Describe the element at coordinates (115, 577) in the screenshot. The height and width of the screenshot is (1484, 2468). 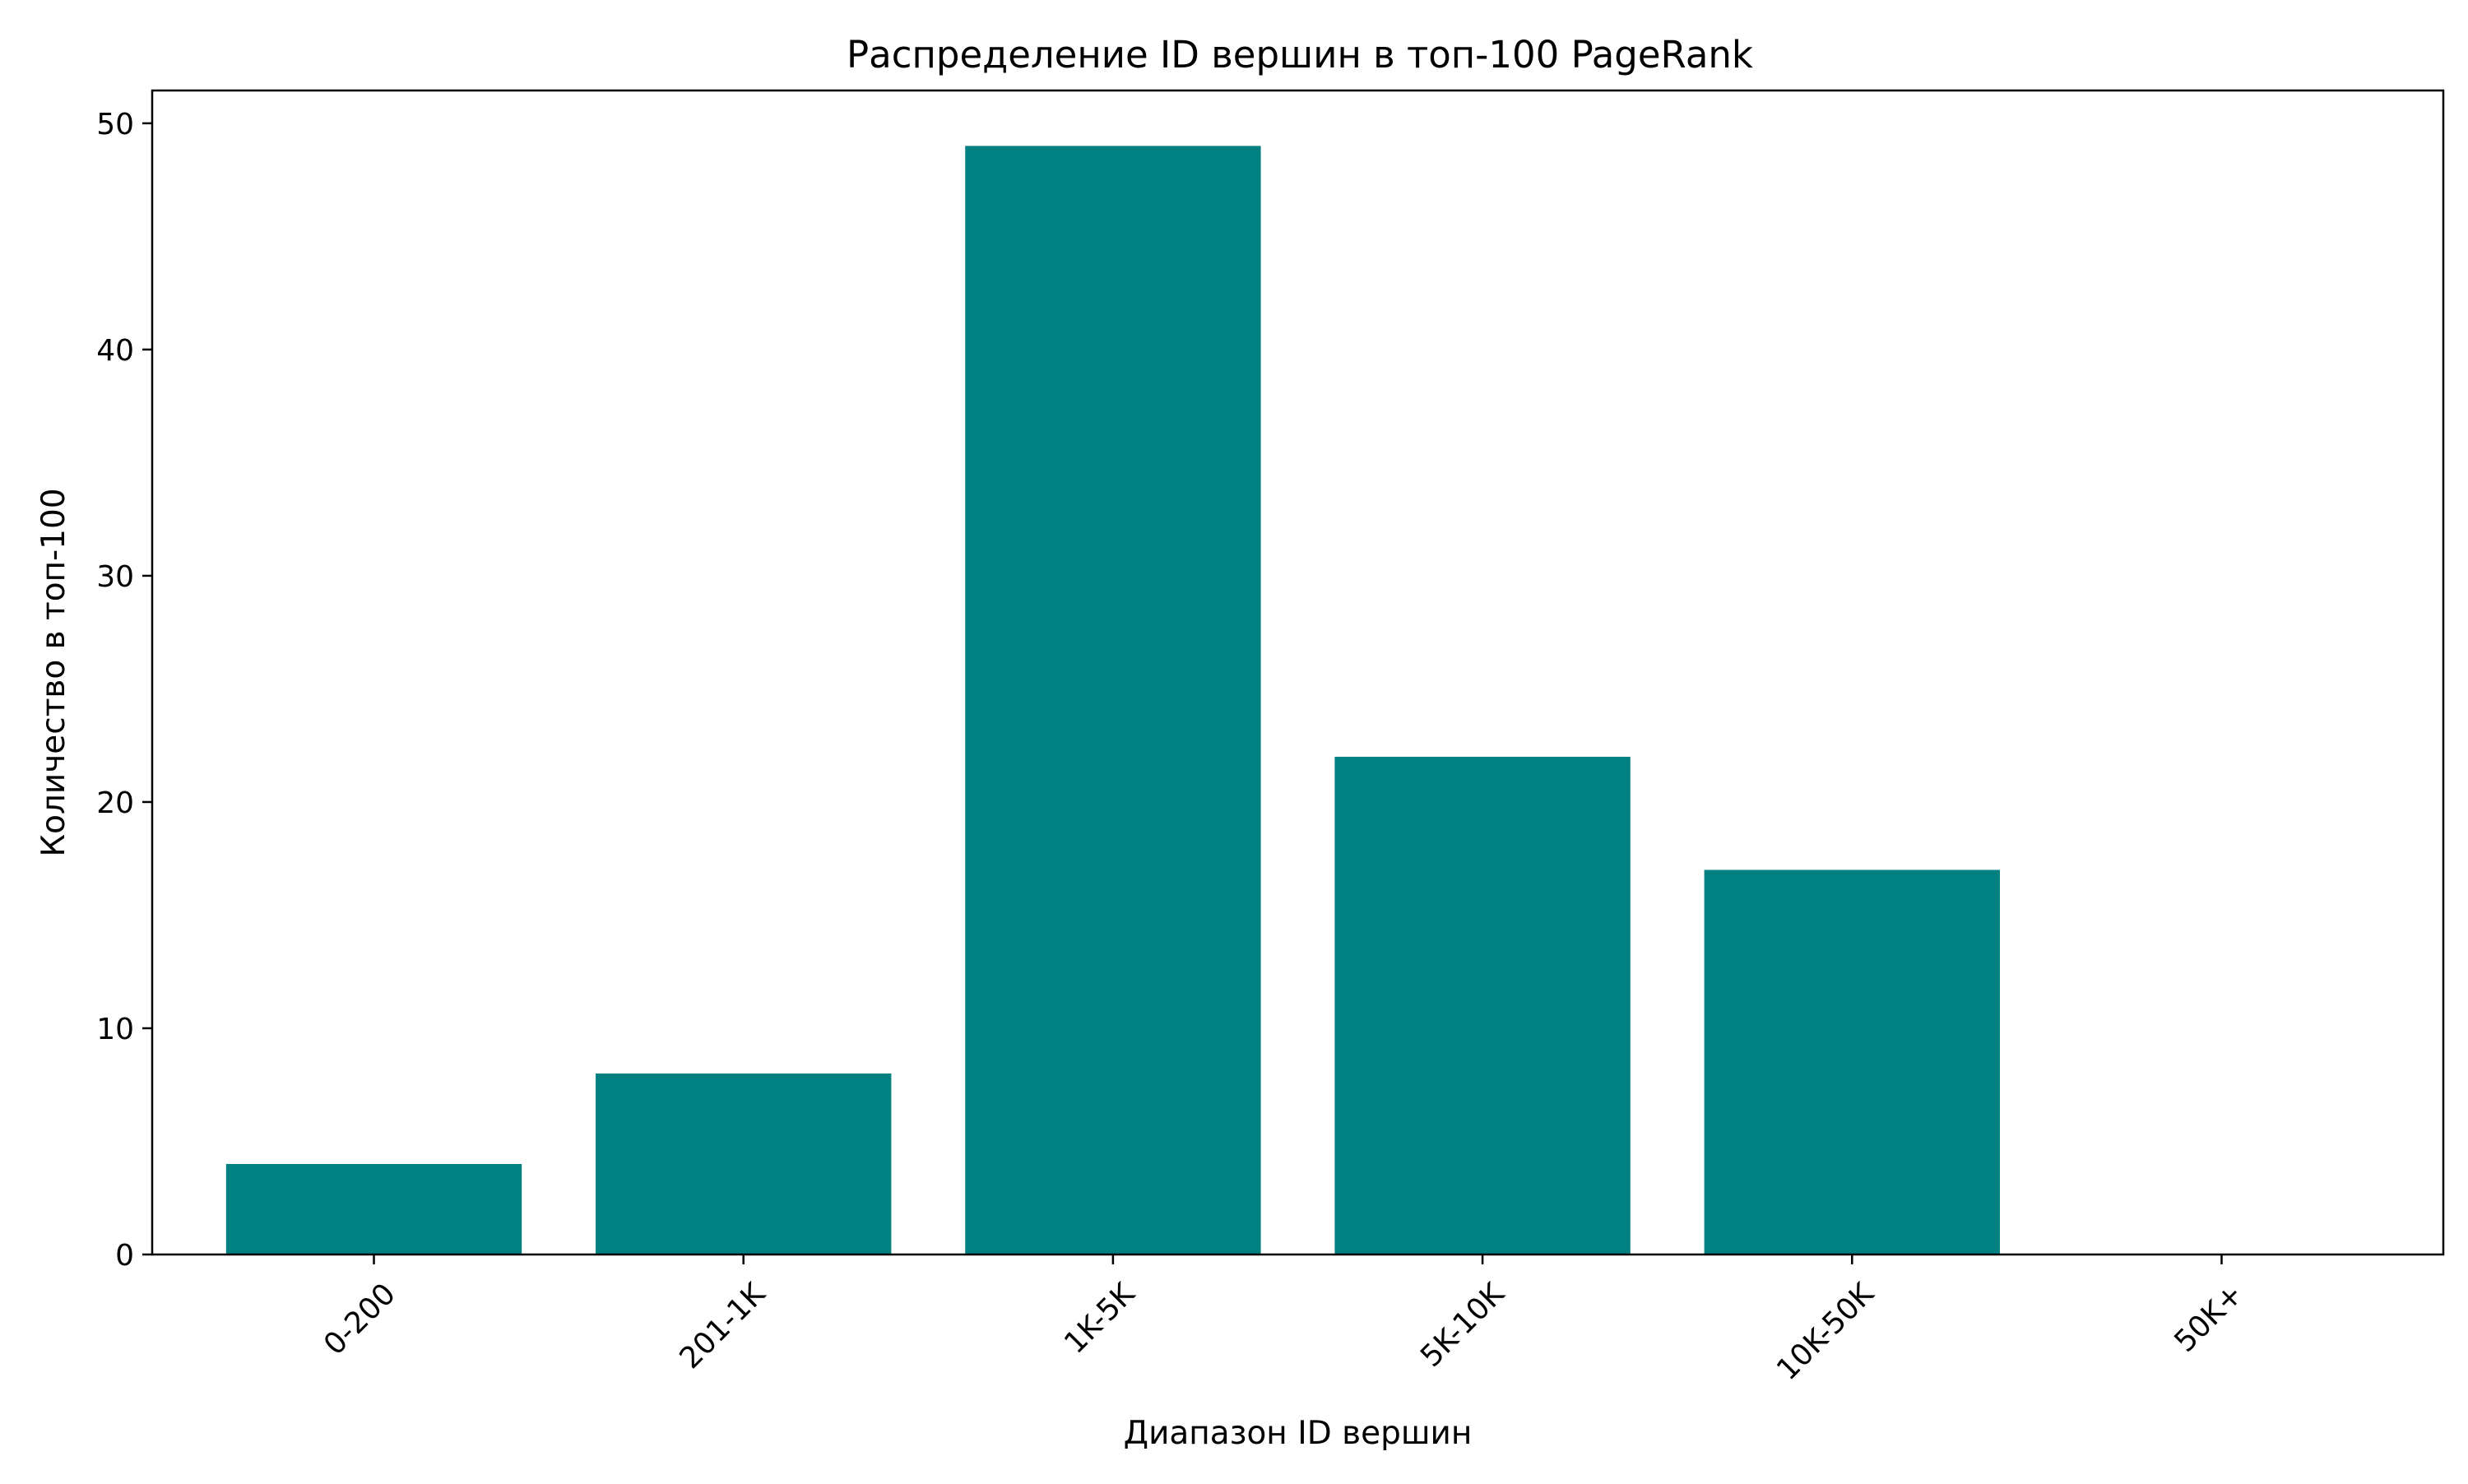
I see `y-tick-label: 30` at that location.